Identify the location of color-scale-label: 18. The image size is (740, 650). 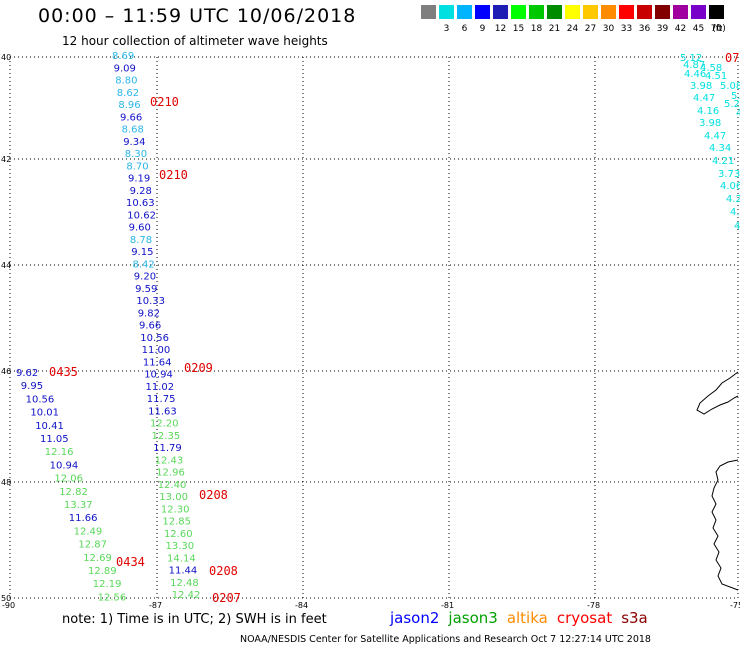
(536, 29).